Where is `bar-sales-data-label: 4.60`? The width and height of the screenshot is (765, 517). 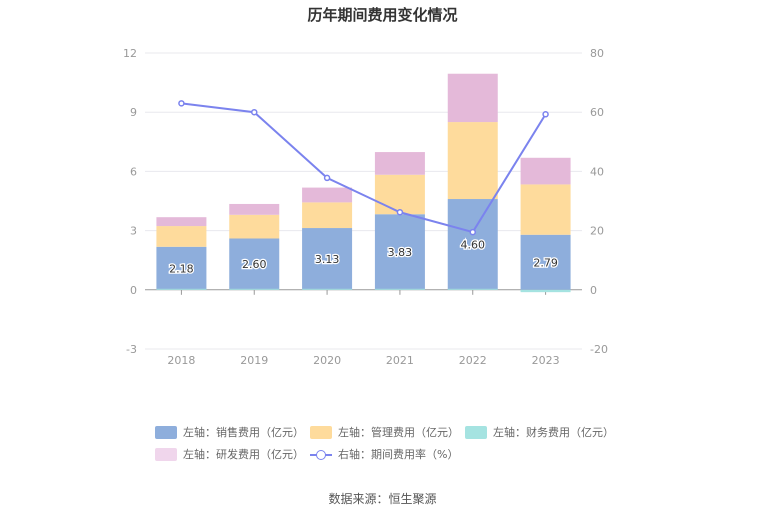 bar-sales-data-label: 4.60 is located at coordinates (473, 244).